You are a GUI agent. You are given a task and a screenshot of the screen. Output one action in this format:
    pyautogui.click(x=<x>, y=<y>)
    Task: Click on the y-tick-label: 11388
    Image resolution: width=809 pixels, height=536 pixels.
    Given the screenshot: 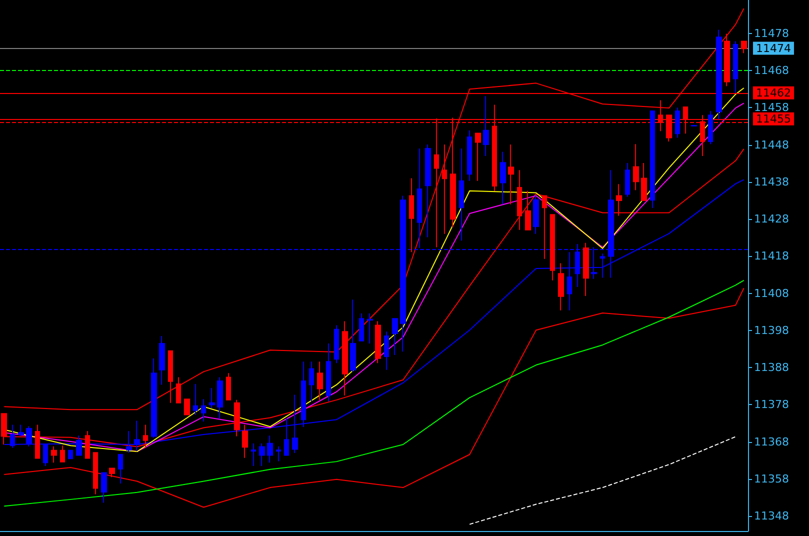 What is the action you would take?
    pyautogui.click(x=771, y=367)
    